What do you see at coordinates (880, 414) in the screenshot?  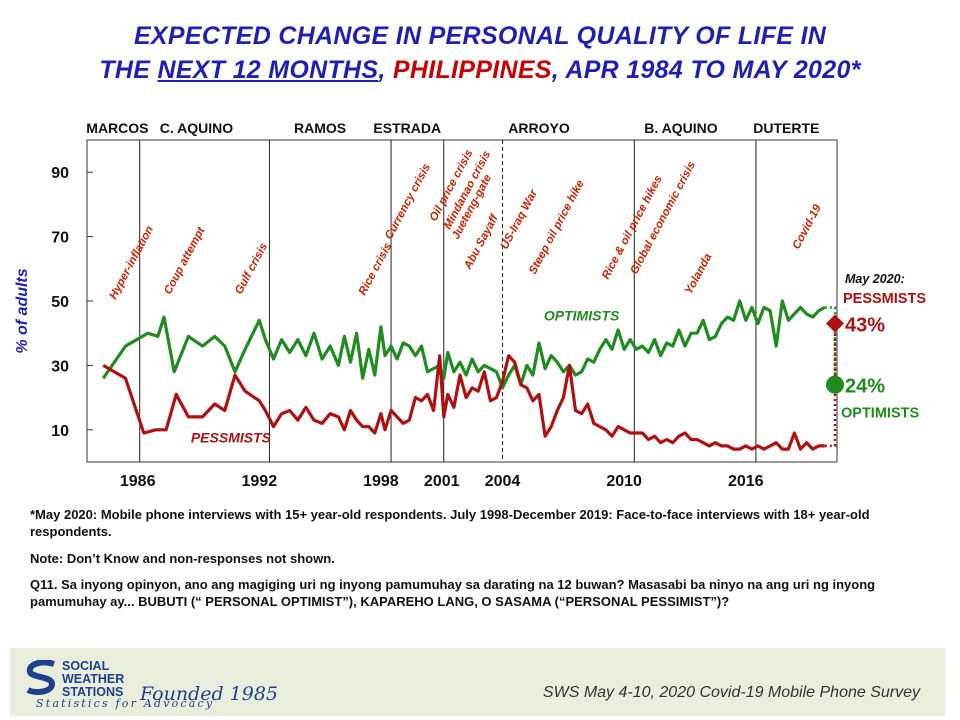 I see `may2020-optimists-label: OPTIMISTS` at bounding box center [880, 414].